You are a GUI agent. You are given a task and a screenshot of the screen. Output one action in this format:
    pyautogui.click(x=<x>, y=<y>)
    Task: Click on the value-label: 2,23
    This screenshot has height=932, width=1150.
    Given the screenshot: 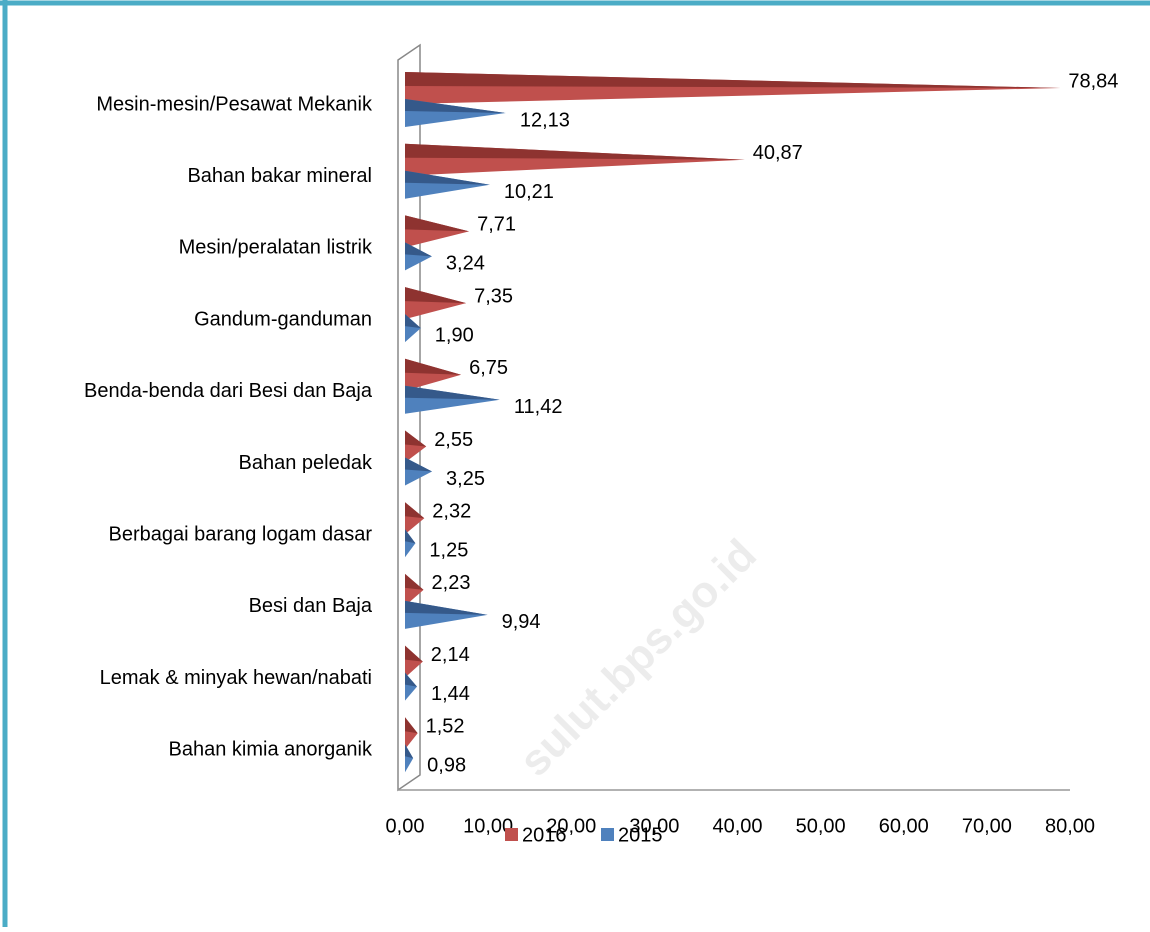 What is the action you would take?
    pyautogui.click(x=451, y=583)
    